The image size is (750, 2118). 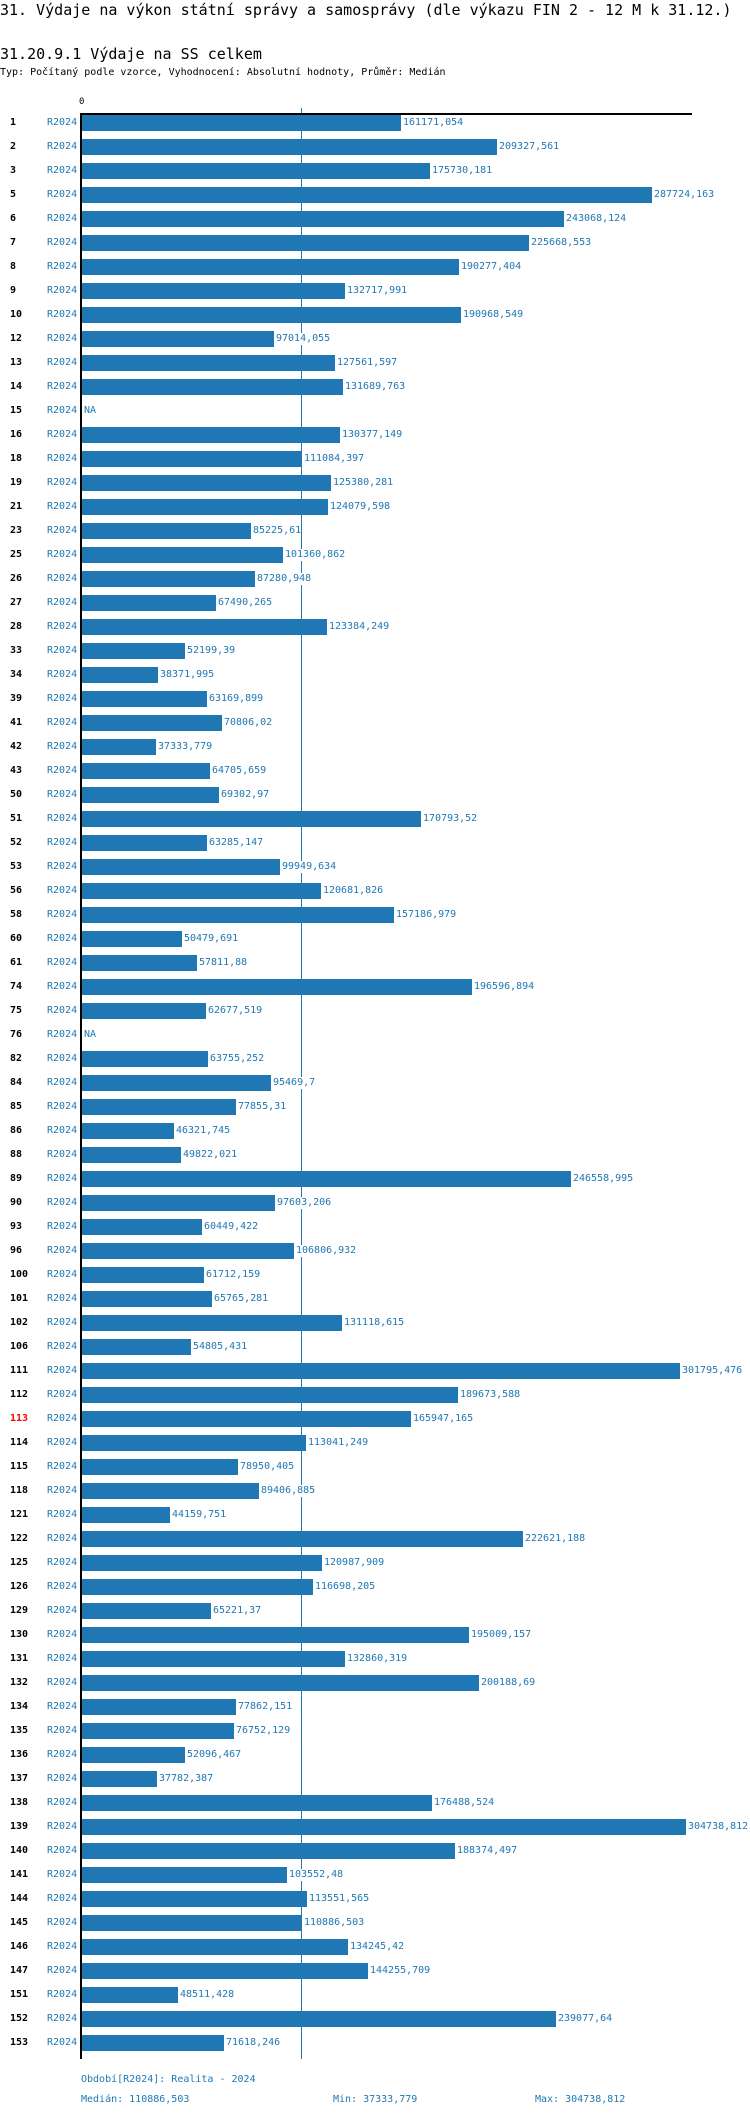 What do you see at coordinates (13, 146) in the screenshot?
I see `row-id-label: 2` at bounding box center [13, 146].